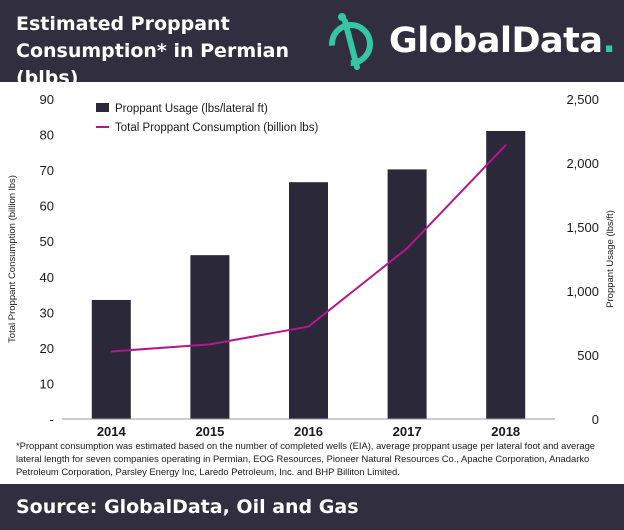  I want to click on x-tick-label: 2015, so click(209, 430).